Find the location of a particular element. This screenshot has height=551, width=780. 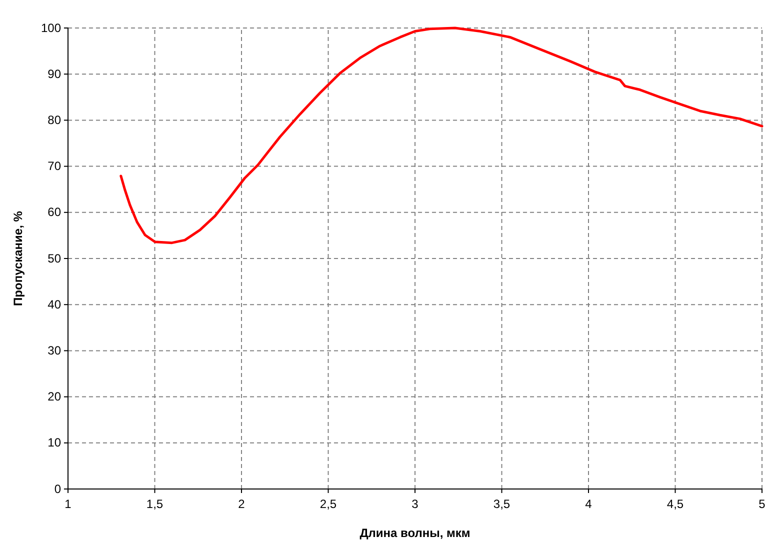

x-tick-label: 4,5 is located at coordinates (675, 504).